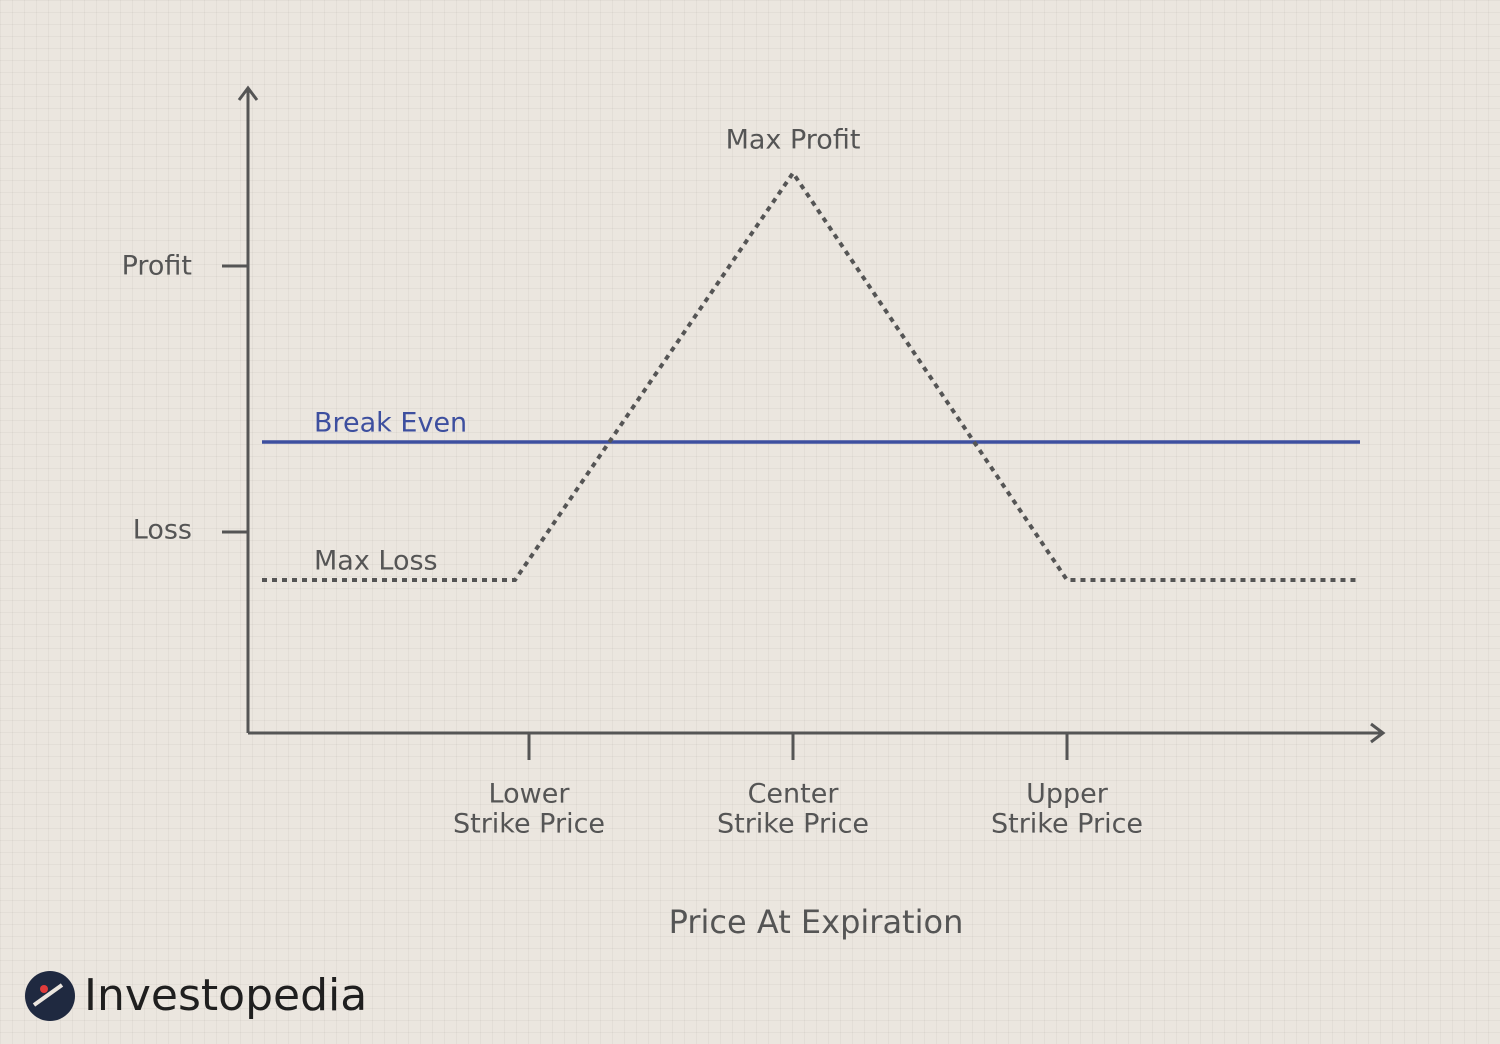  I want to click on logo-stroke, so click(48, 995).